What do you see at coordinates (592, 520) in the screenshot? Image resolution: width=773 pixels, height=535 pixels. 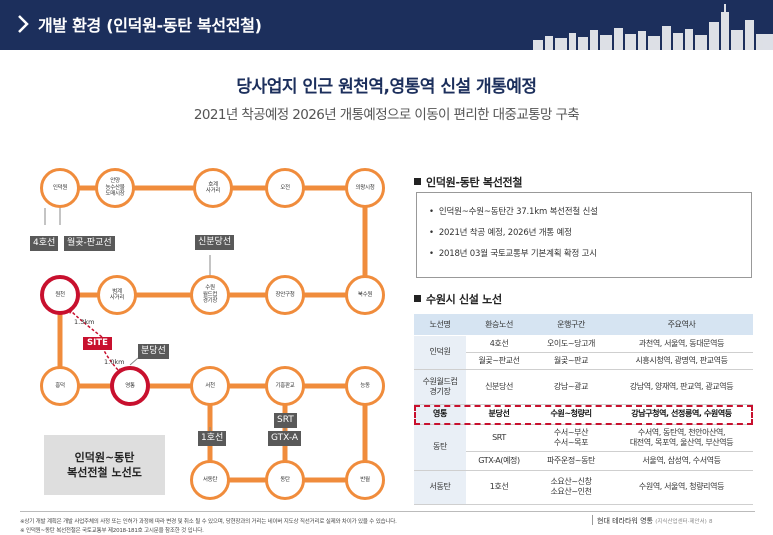 I see `footer-separator` at bounding box center [592, 520].